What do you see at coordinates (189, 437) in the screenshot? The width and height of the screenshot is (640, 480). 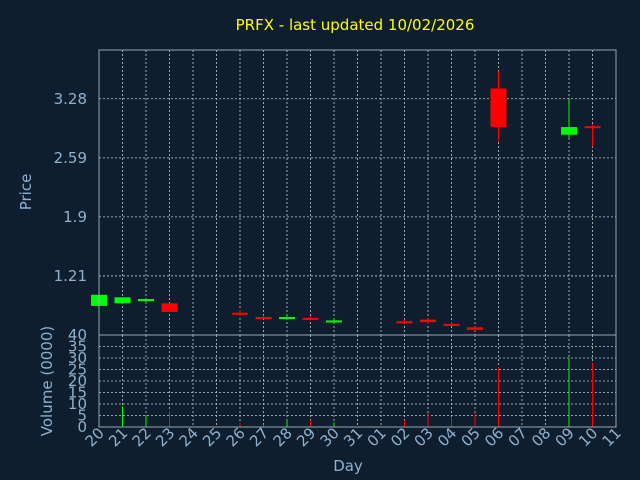 I see `x-tick-label: 24` at bounding box center [189, 437].